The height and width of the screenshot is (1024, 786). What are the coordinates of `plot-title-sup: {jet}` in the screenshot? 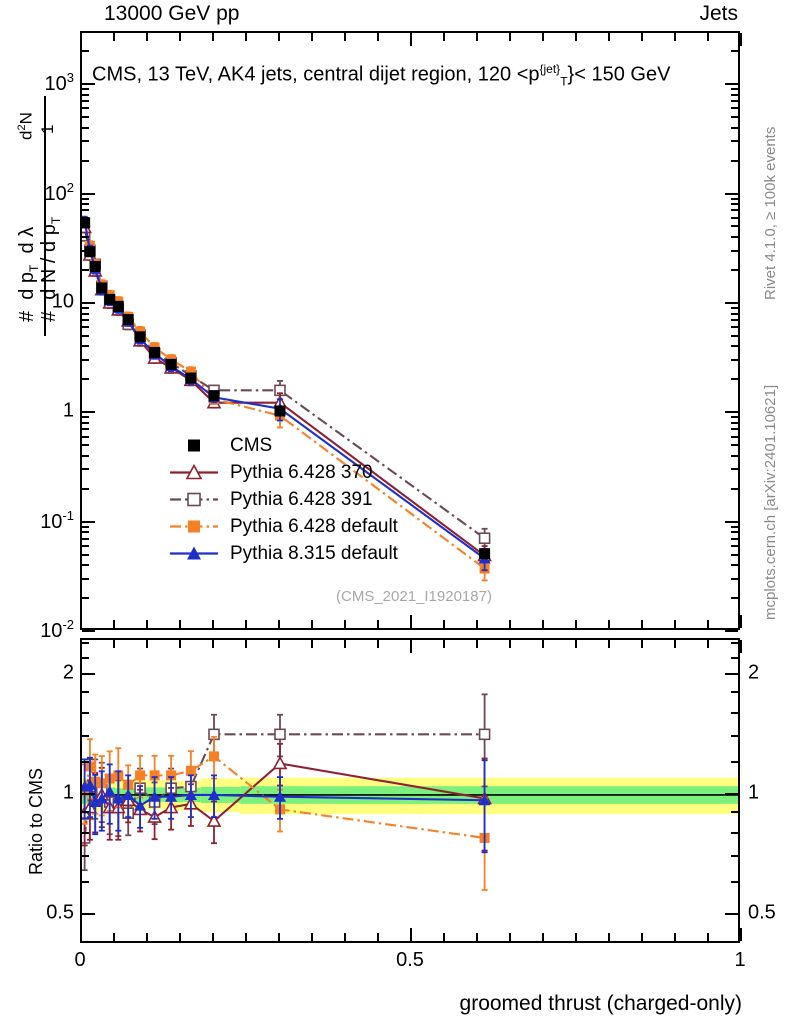 It's located at (550, 69).